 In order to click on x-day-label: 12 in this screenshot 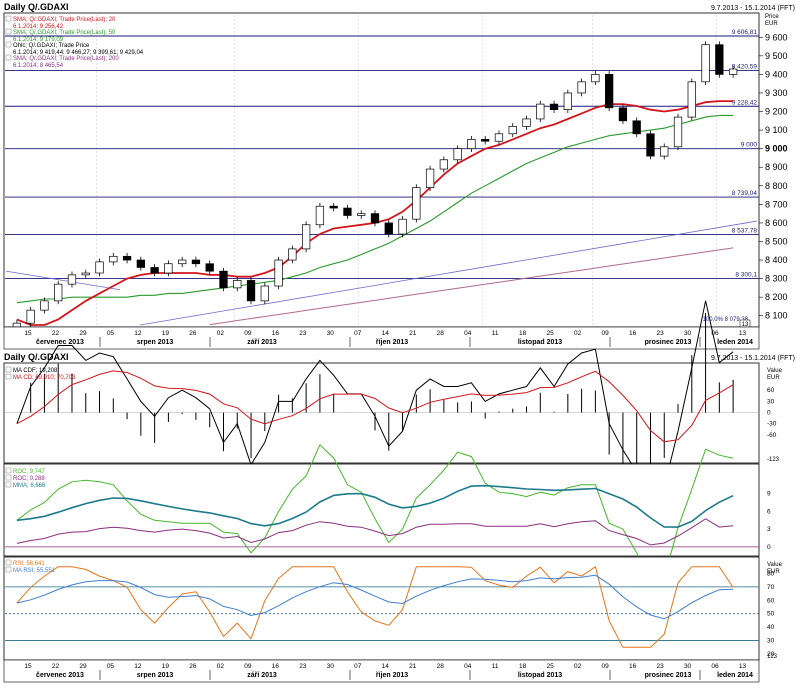, I will do `click(138, 333)`.